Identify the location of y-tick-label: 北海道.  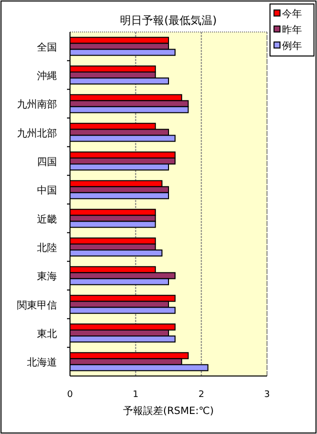
(42, 362).